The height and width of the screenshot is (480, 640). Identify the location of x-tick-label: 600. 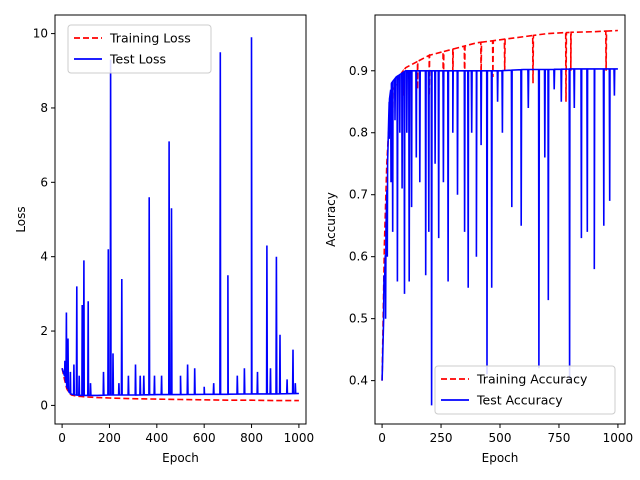
(204, 438).